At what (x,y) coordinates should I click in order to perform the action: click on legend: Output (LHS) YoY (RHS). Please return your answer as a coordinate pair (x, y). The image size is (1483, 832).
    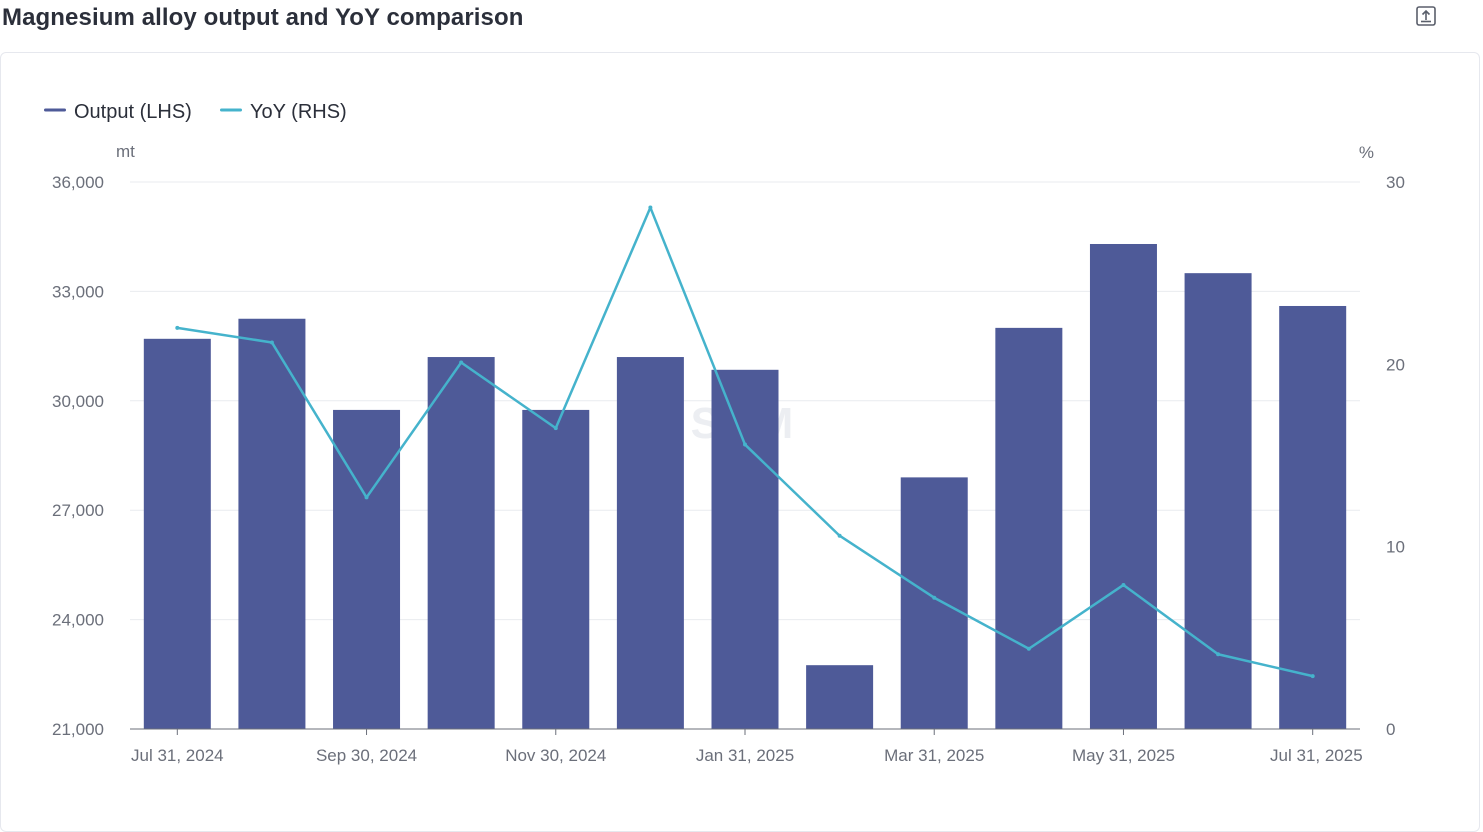
    Looking at the image, I should click on (195, 112).